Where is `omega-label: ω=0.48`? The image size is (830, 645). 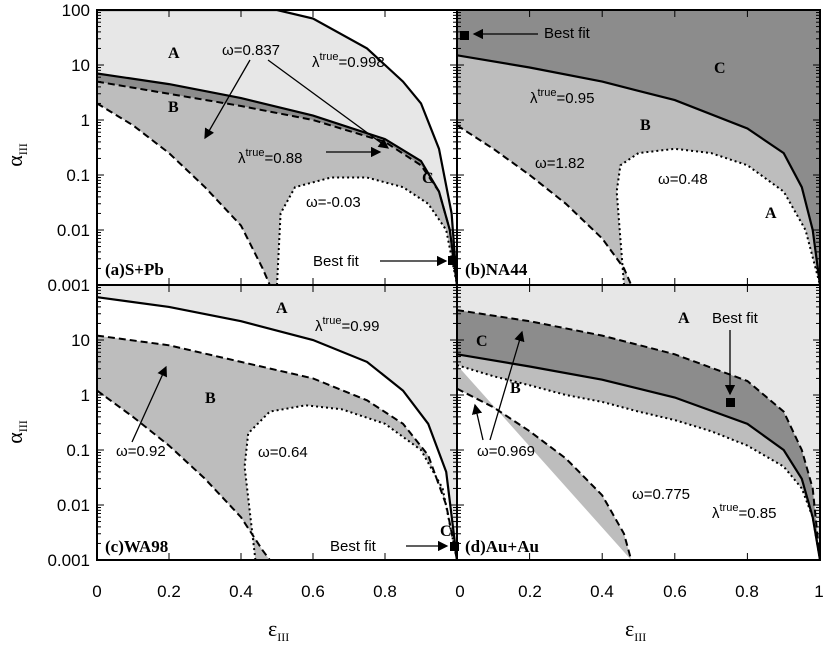
omega-label: ω=0.48 is located at coordinates (683, 179).